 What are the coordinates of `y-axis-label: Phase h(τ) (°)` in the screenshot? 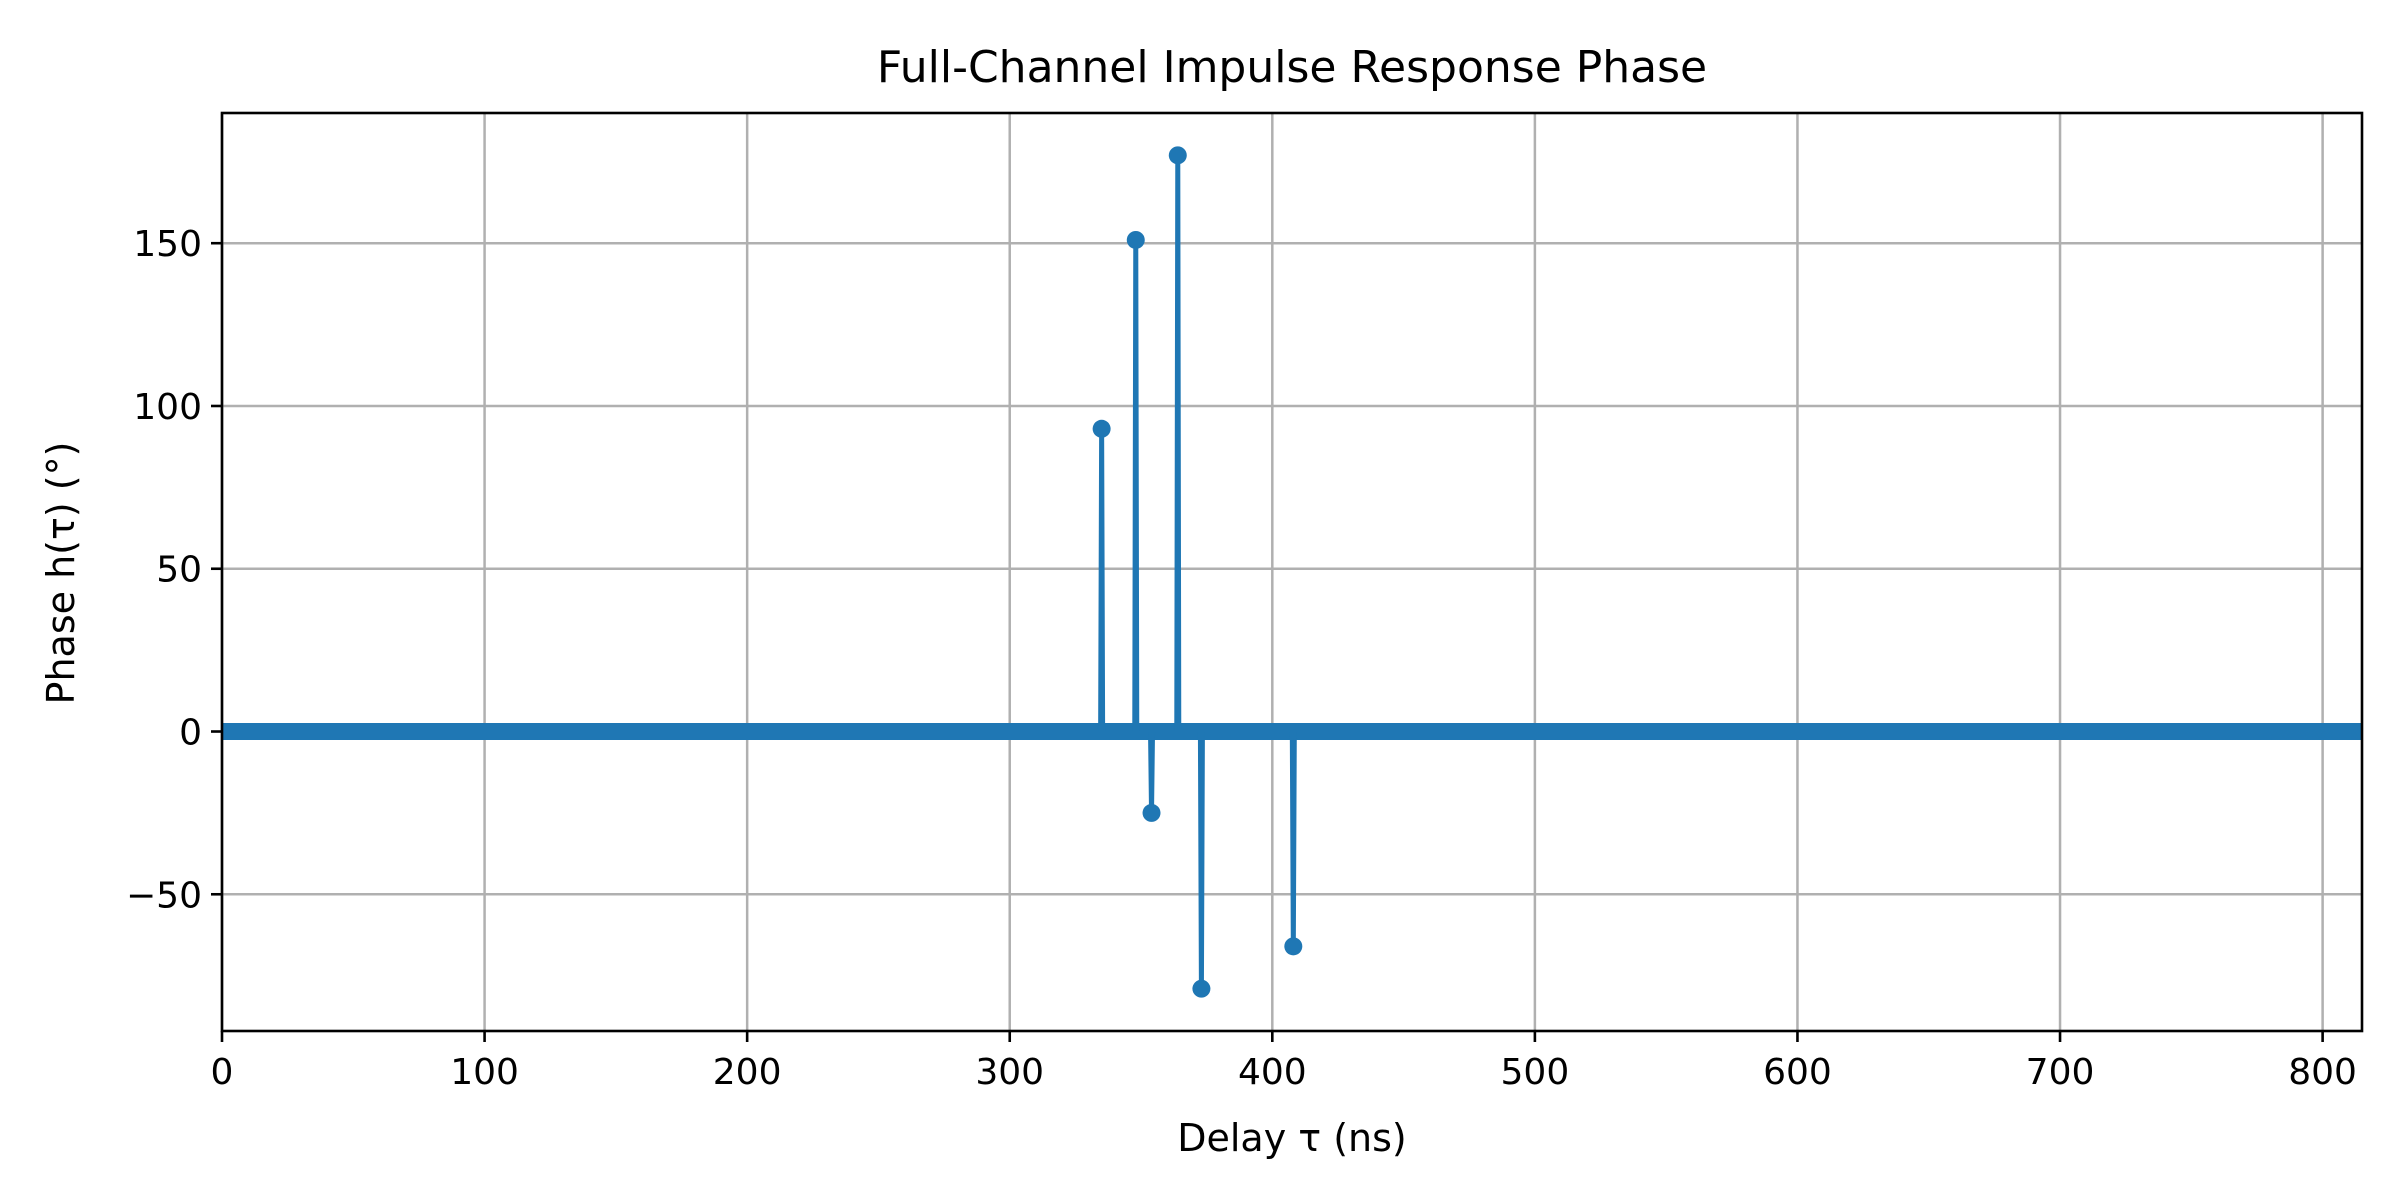 It's located at (61, 573).